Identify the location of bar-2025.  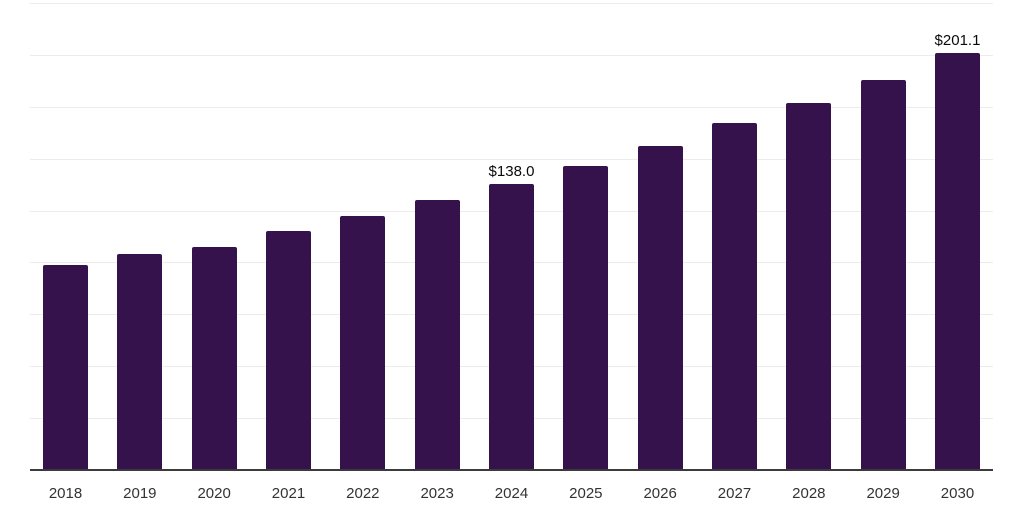
(586, 317).